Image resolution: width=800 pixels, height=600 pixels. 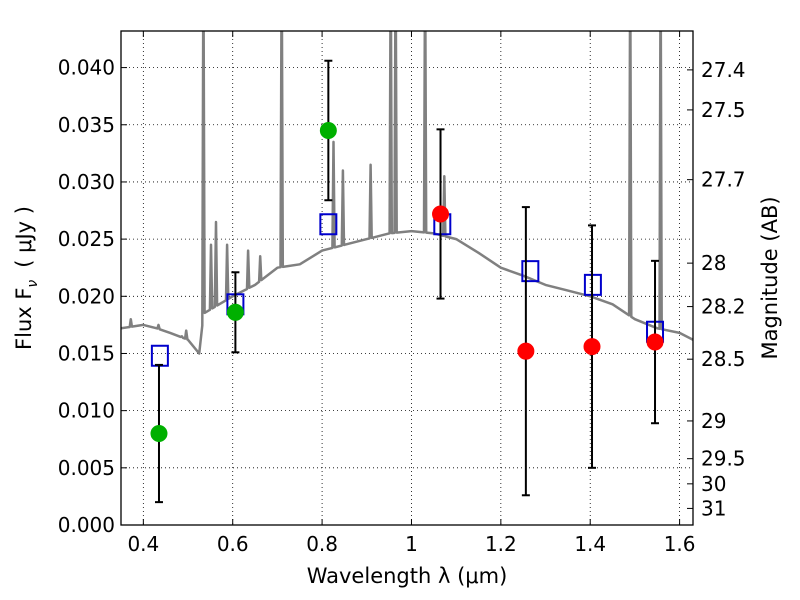 What do you see at coordinates (723, 359) in the screenshot?
I see `mag-tick-label: 28.5` at bounding box center [723, 359].